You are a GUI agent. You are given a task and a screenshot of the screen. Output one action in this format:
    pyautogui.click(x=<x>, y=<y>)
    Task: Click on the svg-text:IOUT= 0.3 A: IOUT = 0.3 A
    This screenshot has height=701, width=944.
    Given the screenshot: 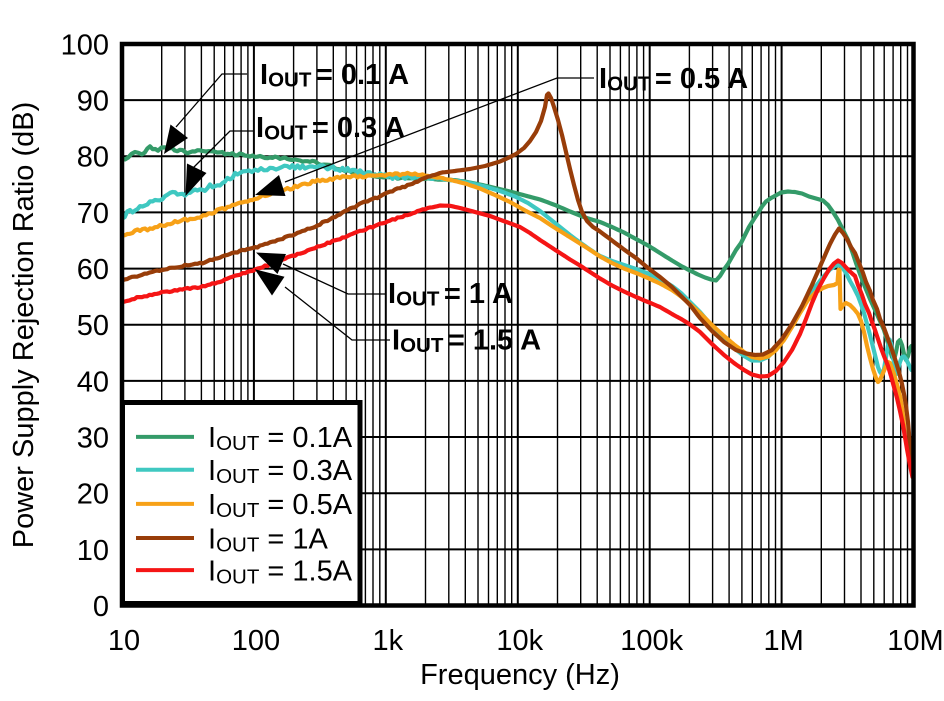 What is the action you would take?
    pyautogui.click(x=330, y=128)
    